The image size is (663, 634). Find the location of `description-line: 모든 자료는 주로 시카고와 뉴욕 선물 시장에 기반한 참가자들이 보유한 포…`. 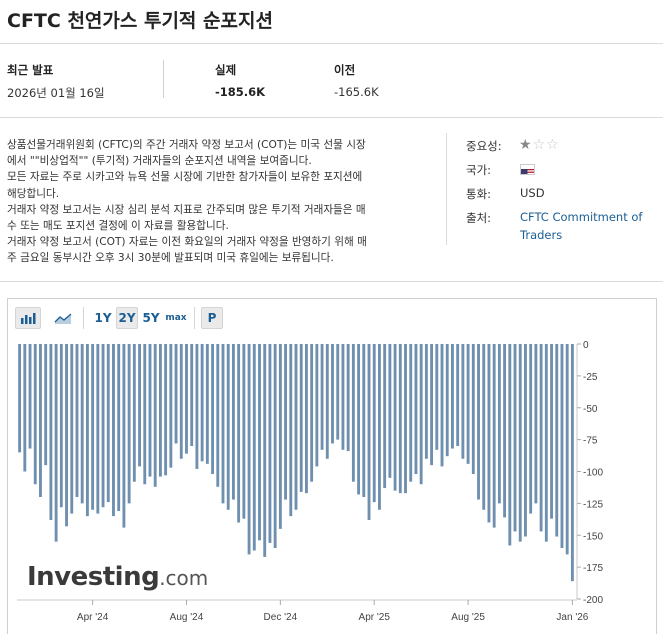

description-line: 모든 자료는 주로 시카고와 뉴욕 선물 시장에 기반한 참가자들이 보유한 포… is located at coordinates (185, 177).